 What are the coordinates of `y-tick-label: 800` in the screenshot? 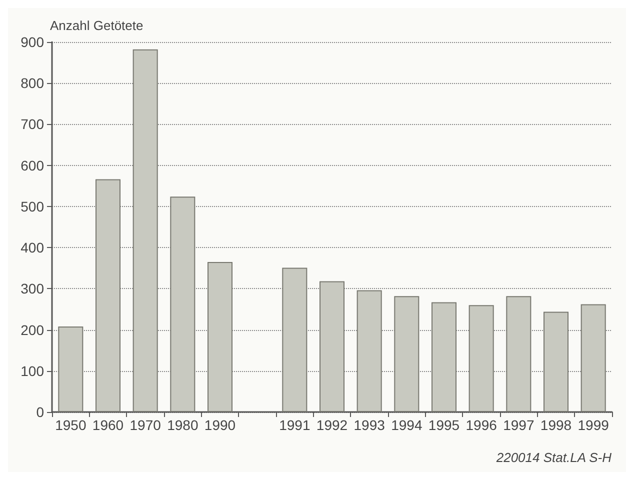 It's located at (32, 83).